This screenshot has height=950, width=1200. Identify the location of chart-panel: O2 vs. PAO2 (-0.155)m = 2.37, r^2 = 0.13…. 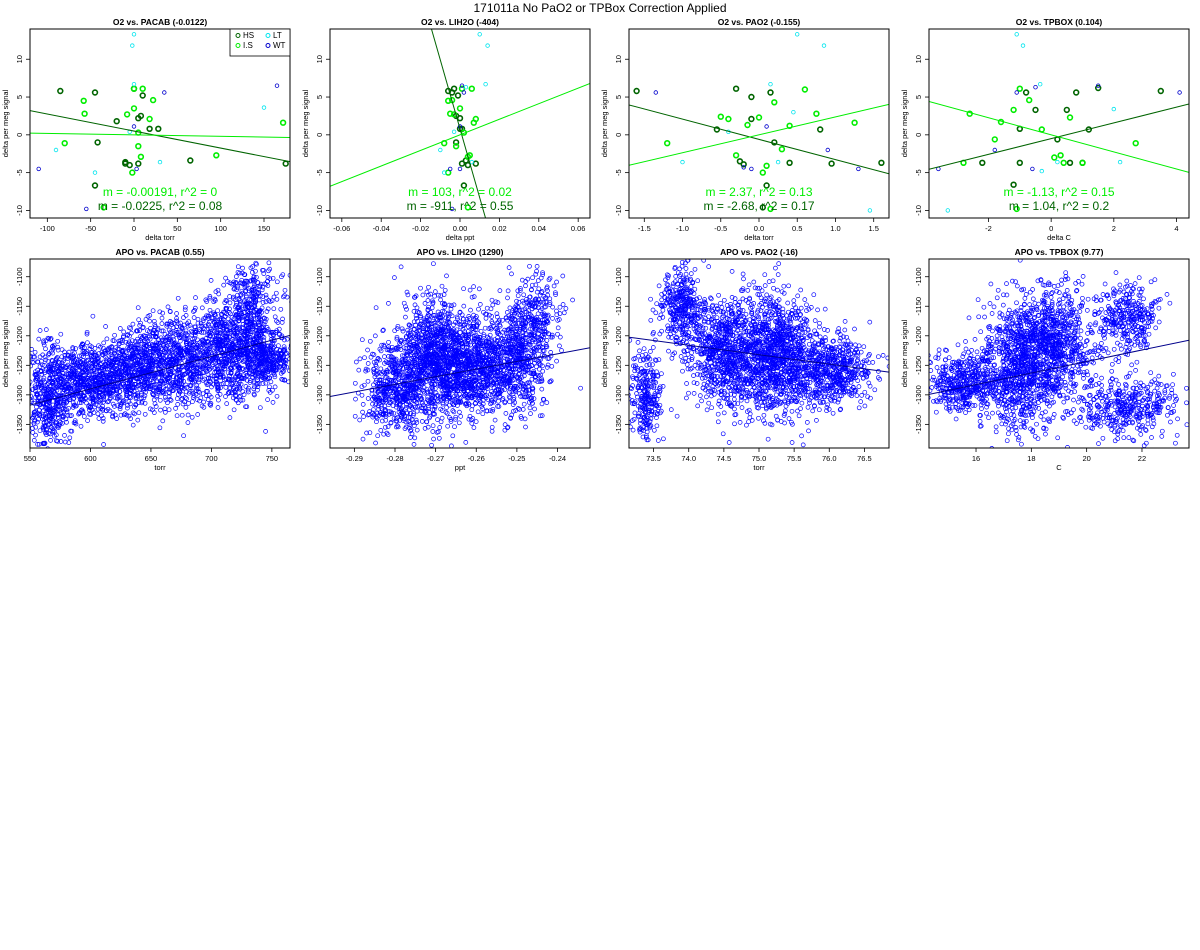
(745, 129).